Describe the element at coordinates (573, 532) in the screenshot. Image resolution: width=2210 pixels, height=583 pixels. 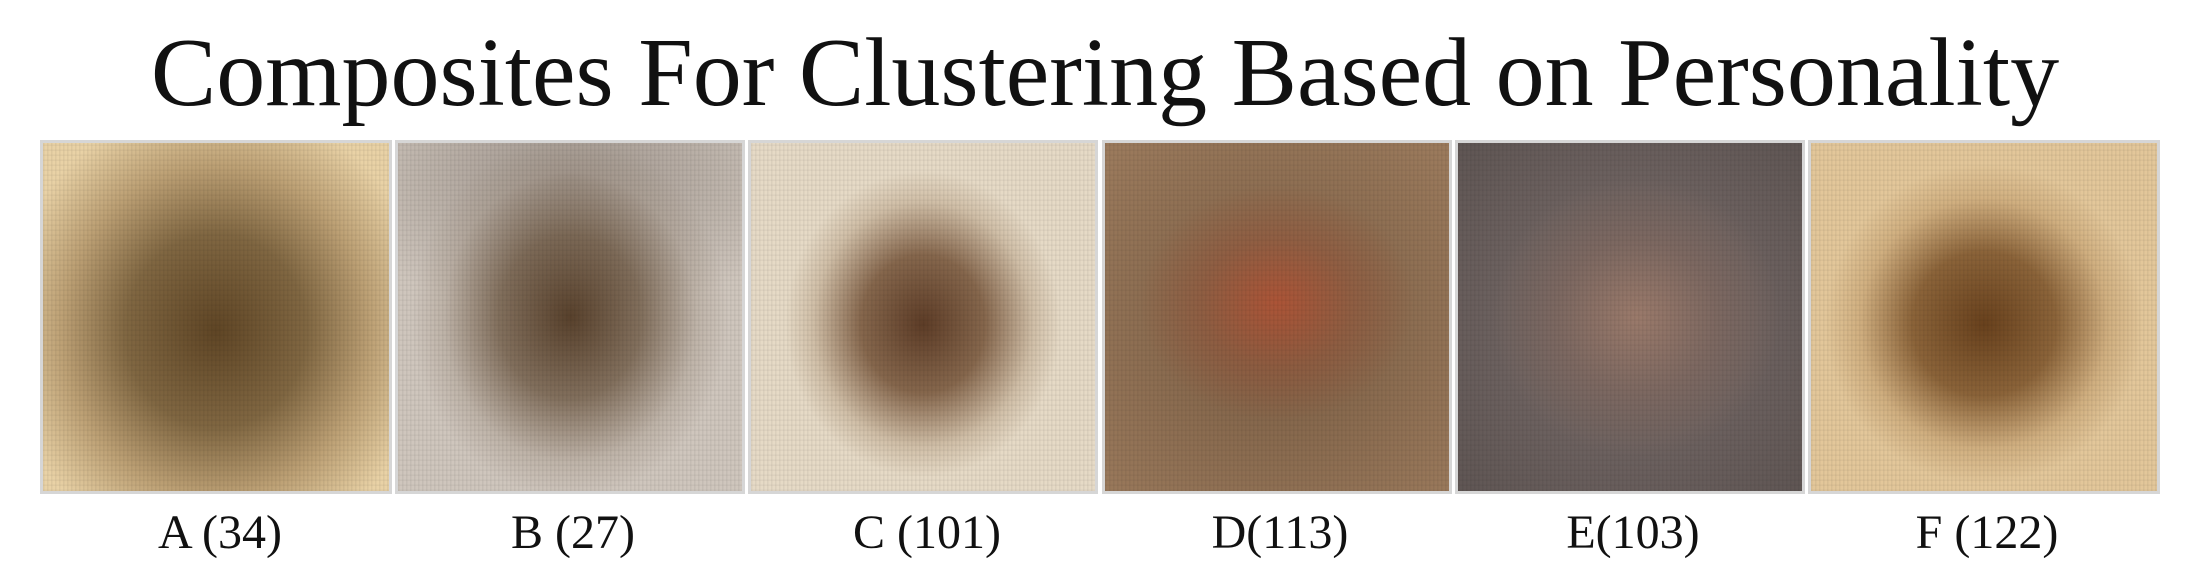
I see `cluster-label-b: B (27)` at that location.